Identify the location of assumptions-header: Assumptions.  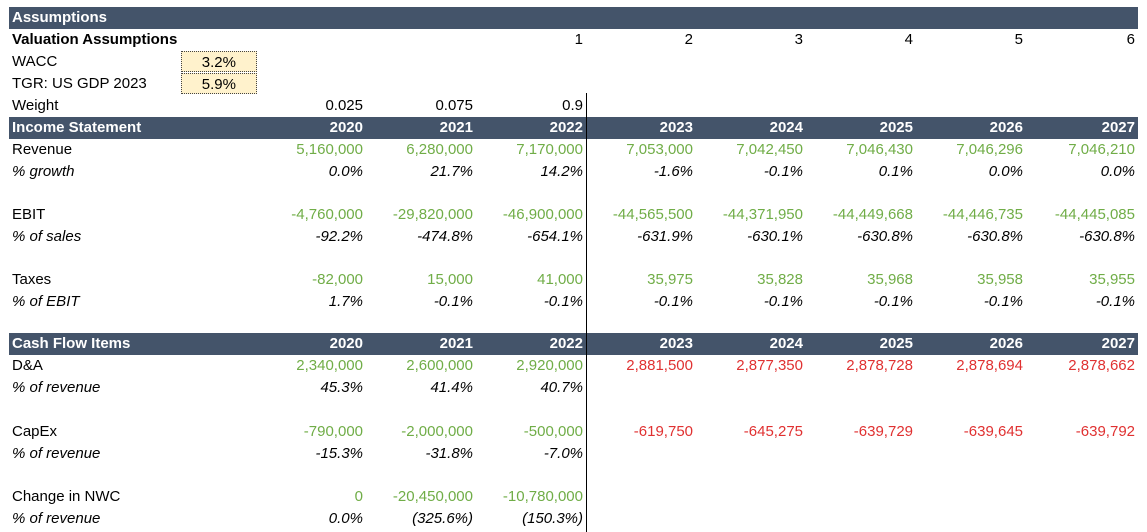
(573, 18).